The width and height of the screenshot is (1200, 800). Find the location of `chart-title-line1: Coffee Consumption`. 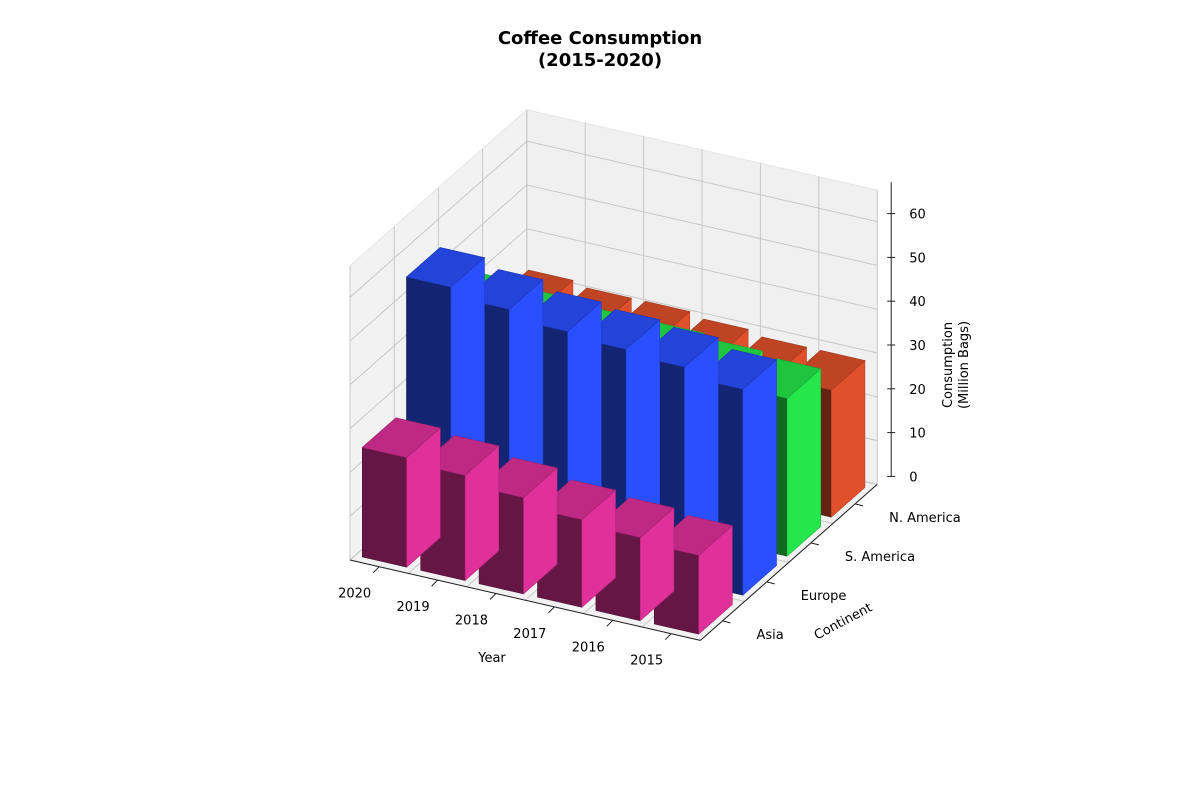

chart-title-line1: Coffee Consumption is located at coordinates (600, 38).